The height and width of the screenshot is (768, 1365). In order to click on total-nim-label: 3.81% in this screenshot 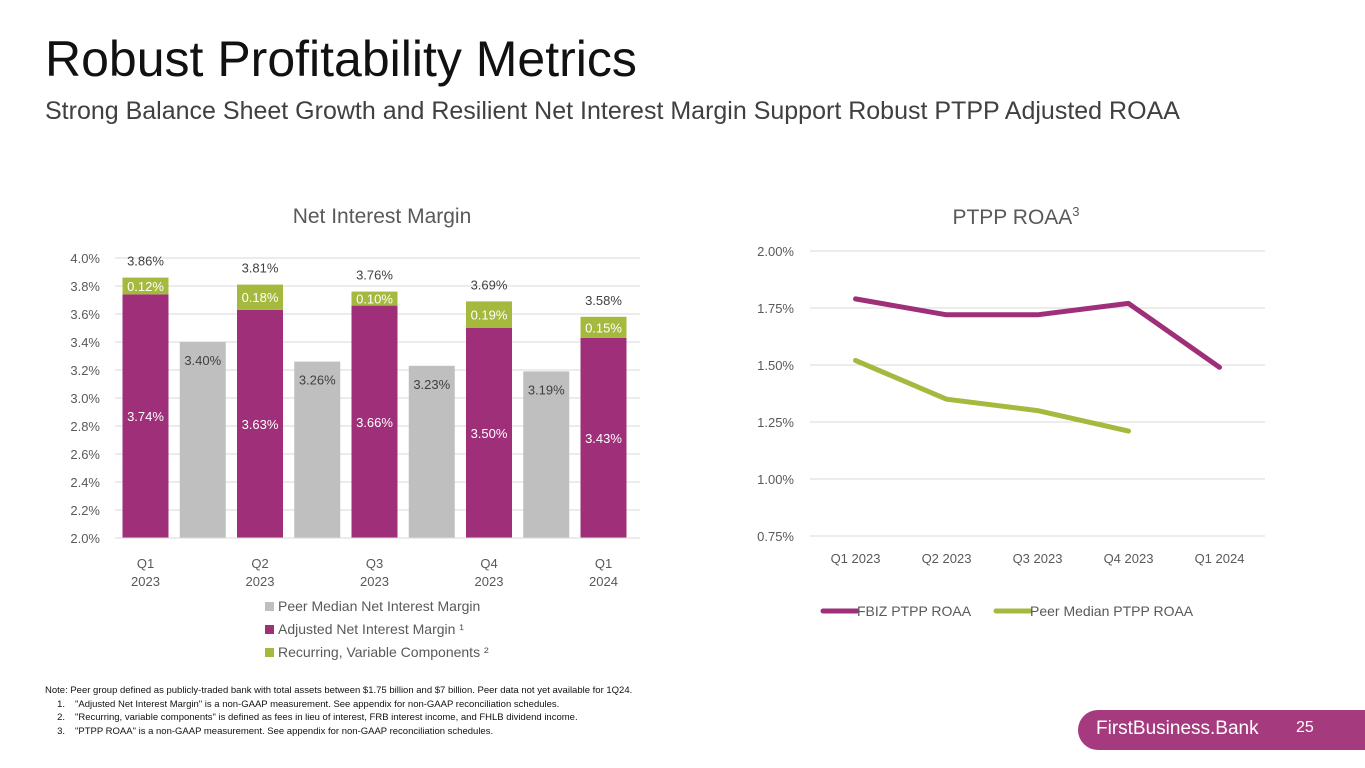, I will do `click(260, 268)`.